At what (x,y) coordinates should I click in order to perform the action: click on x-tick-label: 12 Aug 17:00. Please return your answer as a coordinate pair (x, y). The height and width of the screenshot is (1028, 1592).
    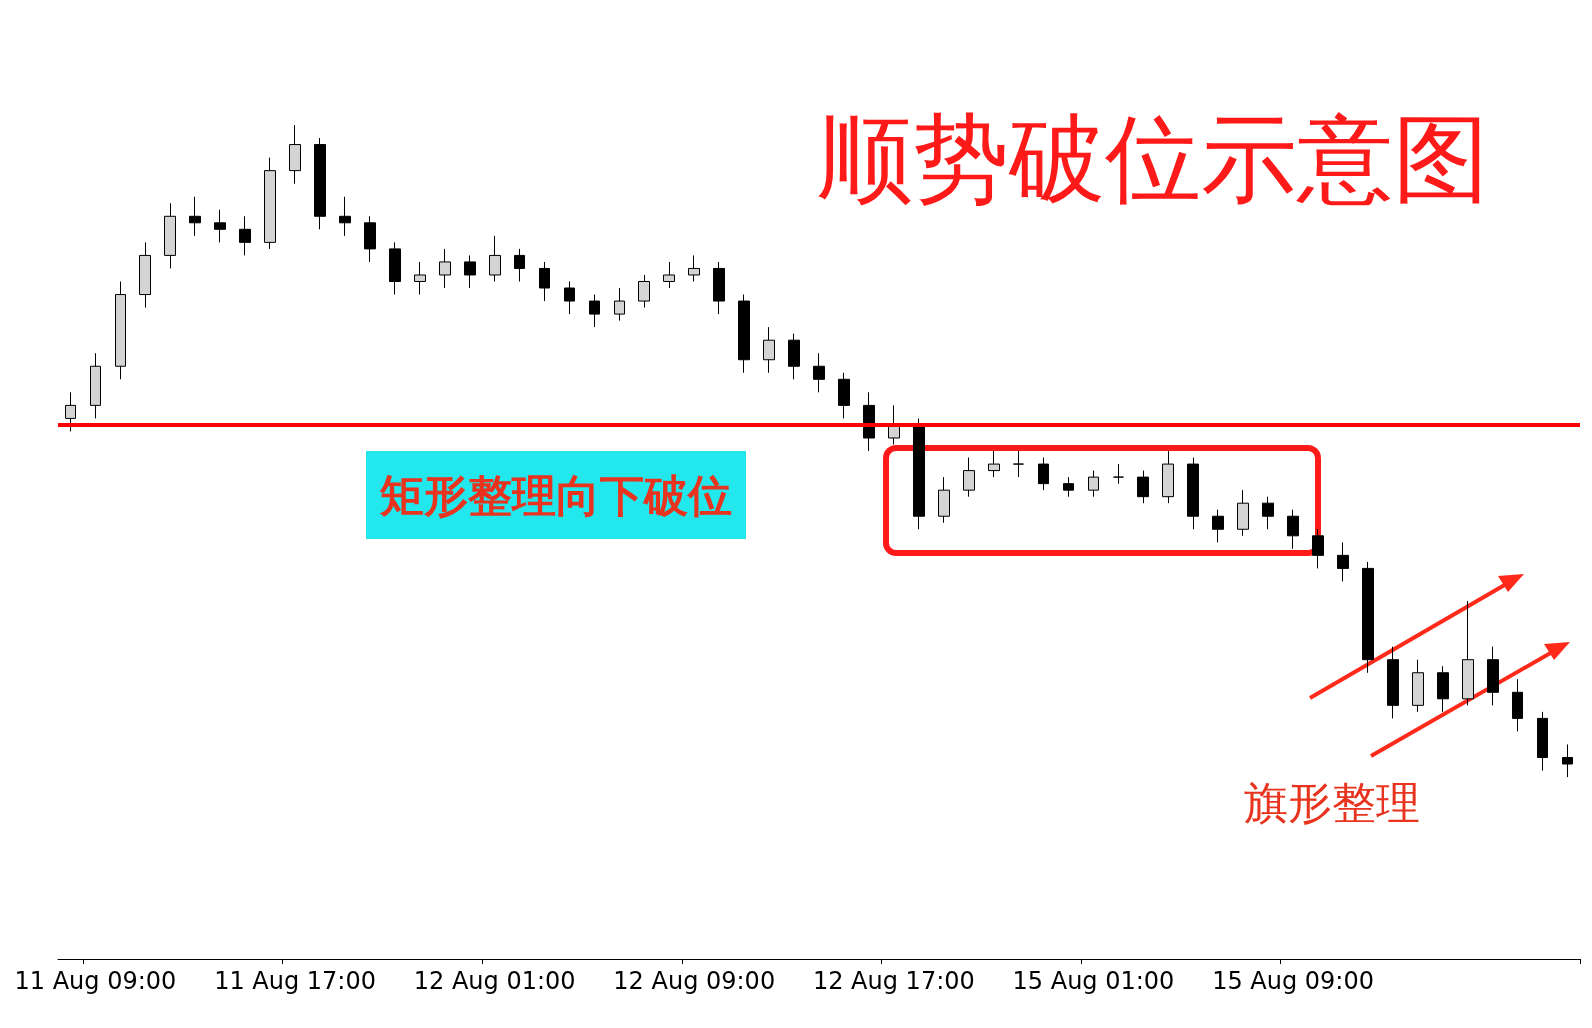
    Looking at the image, I should click on (893, 981).